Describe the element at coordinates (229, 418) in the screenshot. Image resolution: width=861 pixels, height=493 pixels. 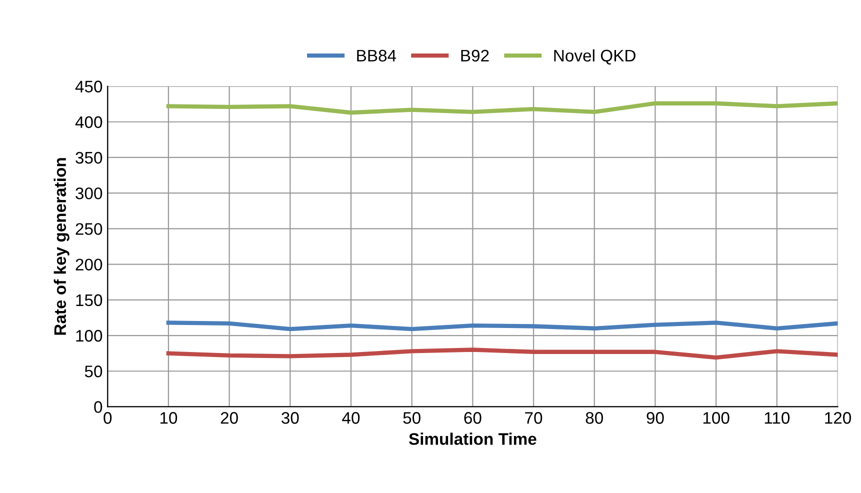
I see `x-tick-label: 20` at that location.